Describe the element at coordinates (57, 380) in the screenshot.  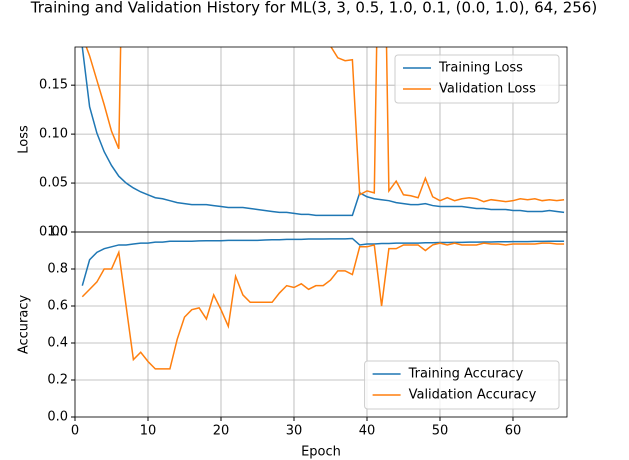
I see `y-tick-label: 0.2` at that location.